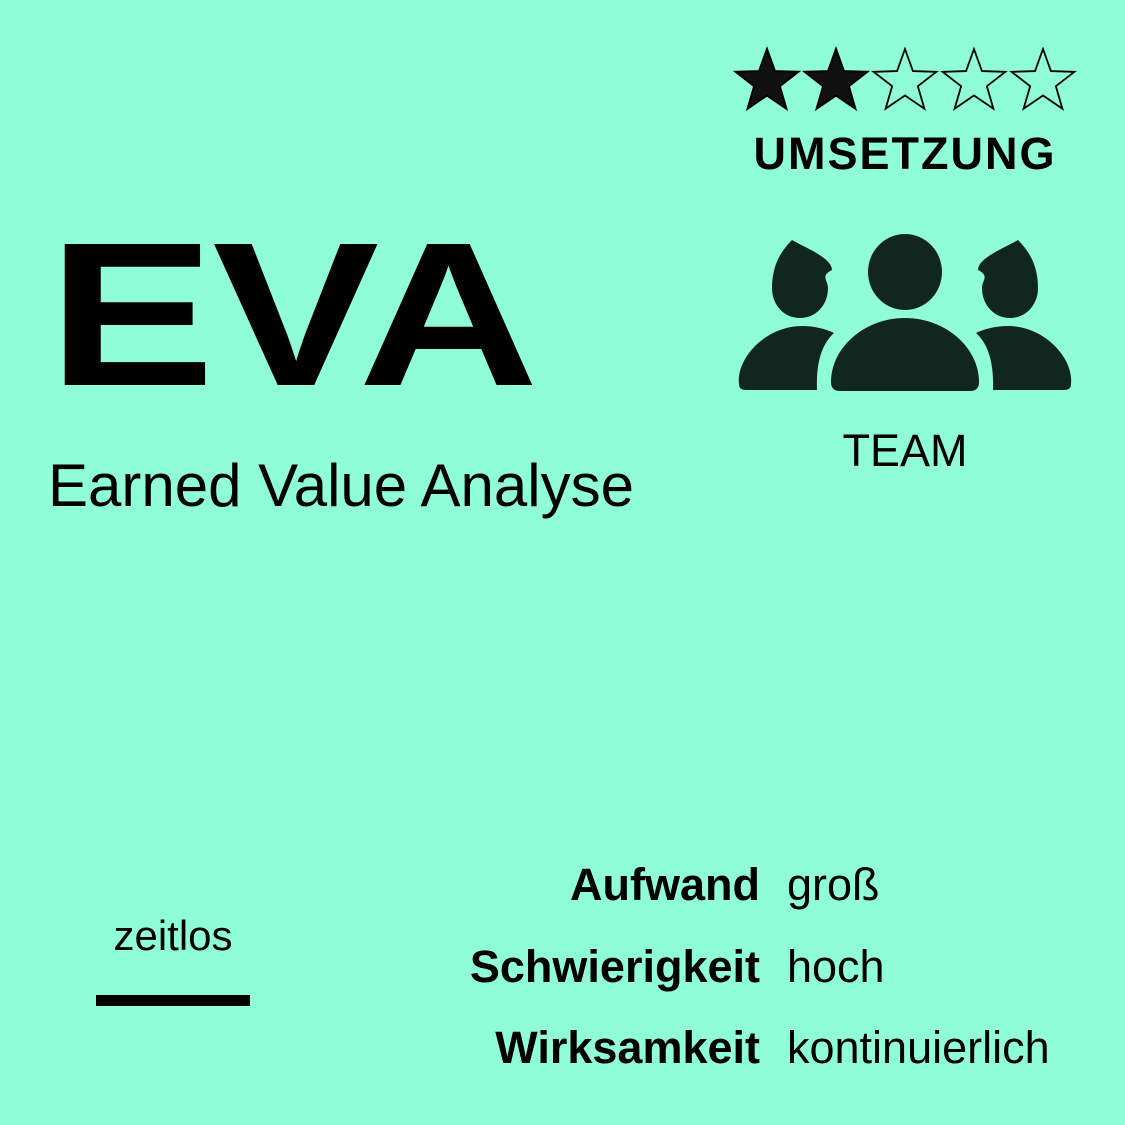 Image resolution: width=1125 pixels, height=1125 pixels. What do you see at coordinates (341, 485) in the screenshot?
I see `card-subtitle: Earned Value Analyse` at bounding box center [341, 485].